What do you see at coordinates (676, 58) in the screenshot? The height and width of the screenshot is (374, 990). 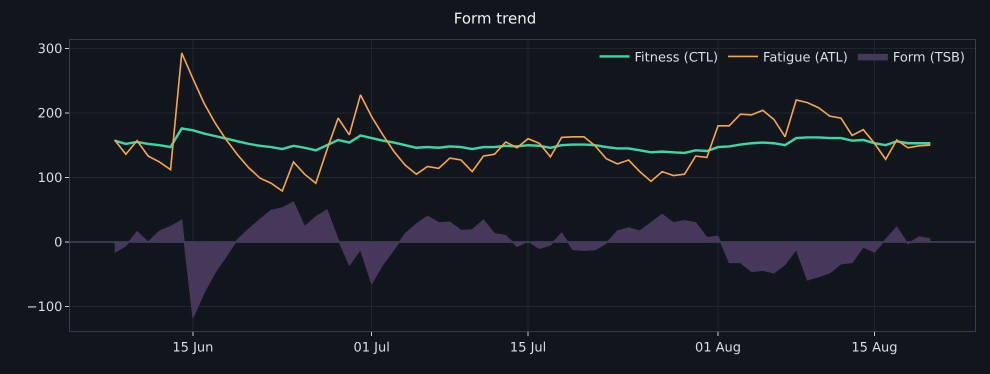 I see `legend-label: Fitness (CTL)` at bounding box center [676, 58].